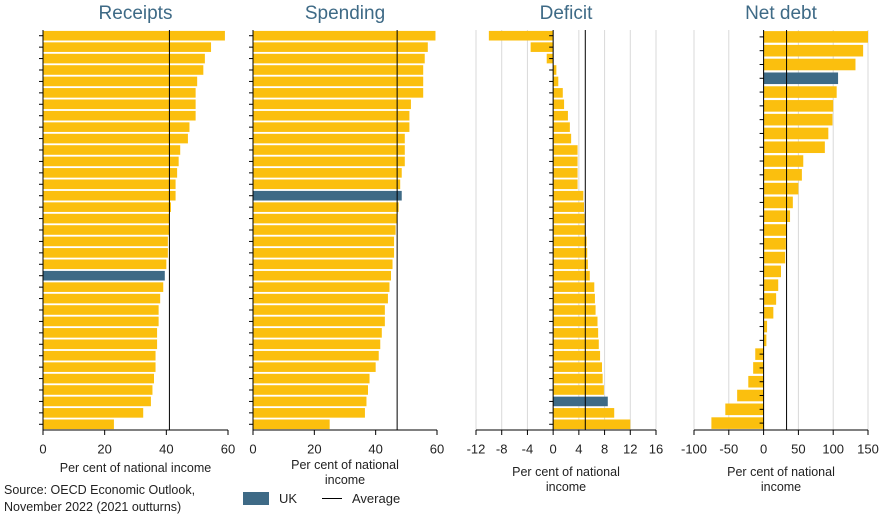 Image resolution: width=888 pixels, height=518 pixels. Describe the element at coordinates (166, 448) in the screenshot. I see `x-tick-label: 40` at that location.